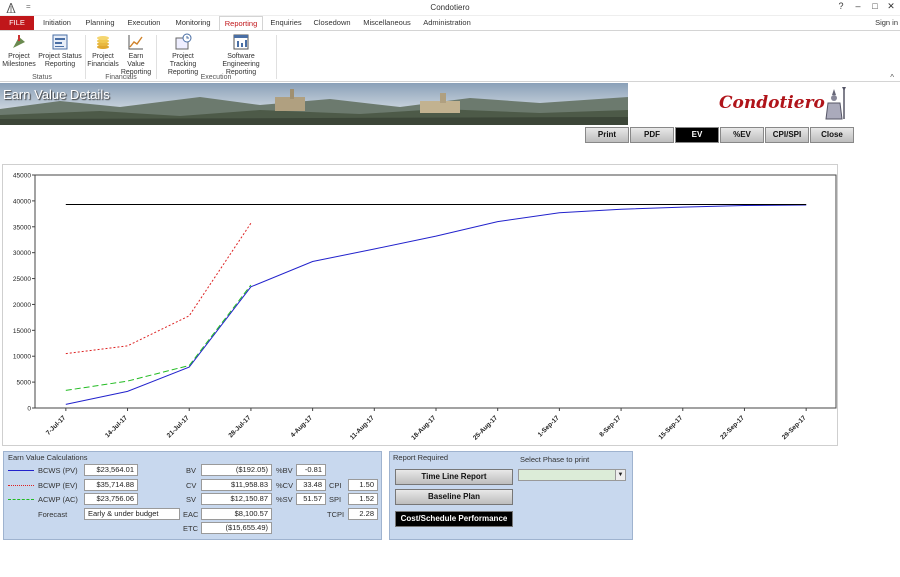  I want to click on ev-value: $35,714.88, so click(111, 485).